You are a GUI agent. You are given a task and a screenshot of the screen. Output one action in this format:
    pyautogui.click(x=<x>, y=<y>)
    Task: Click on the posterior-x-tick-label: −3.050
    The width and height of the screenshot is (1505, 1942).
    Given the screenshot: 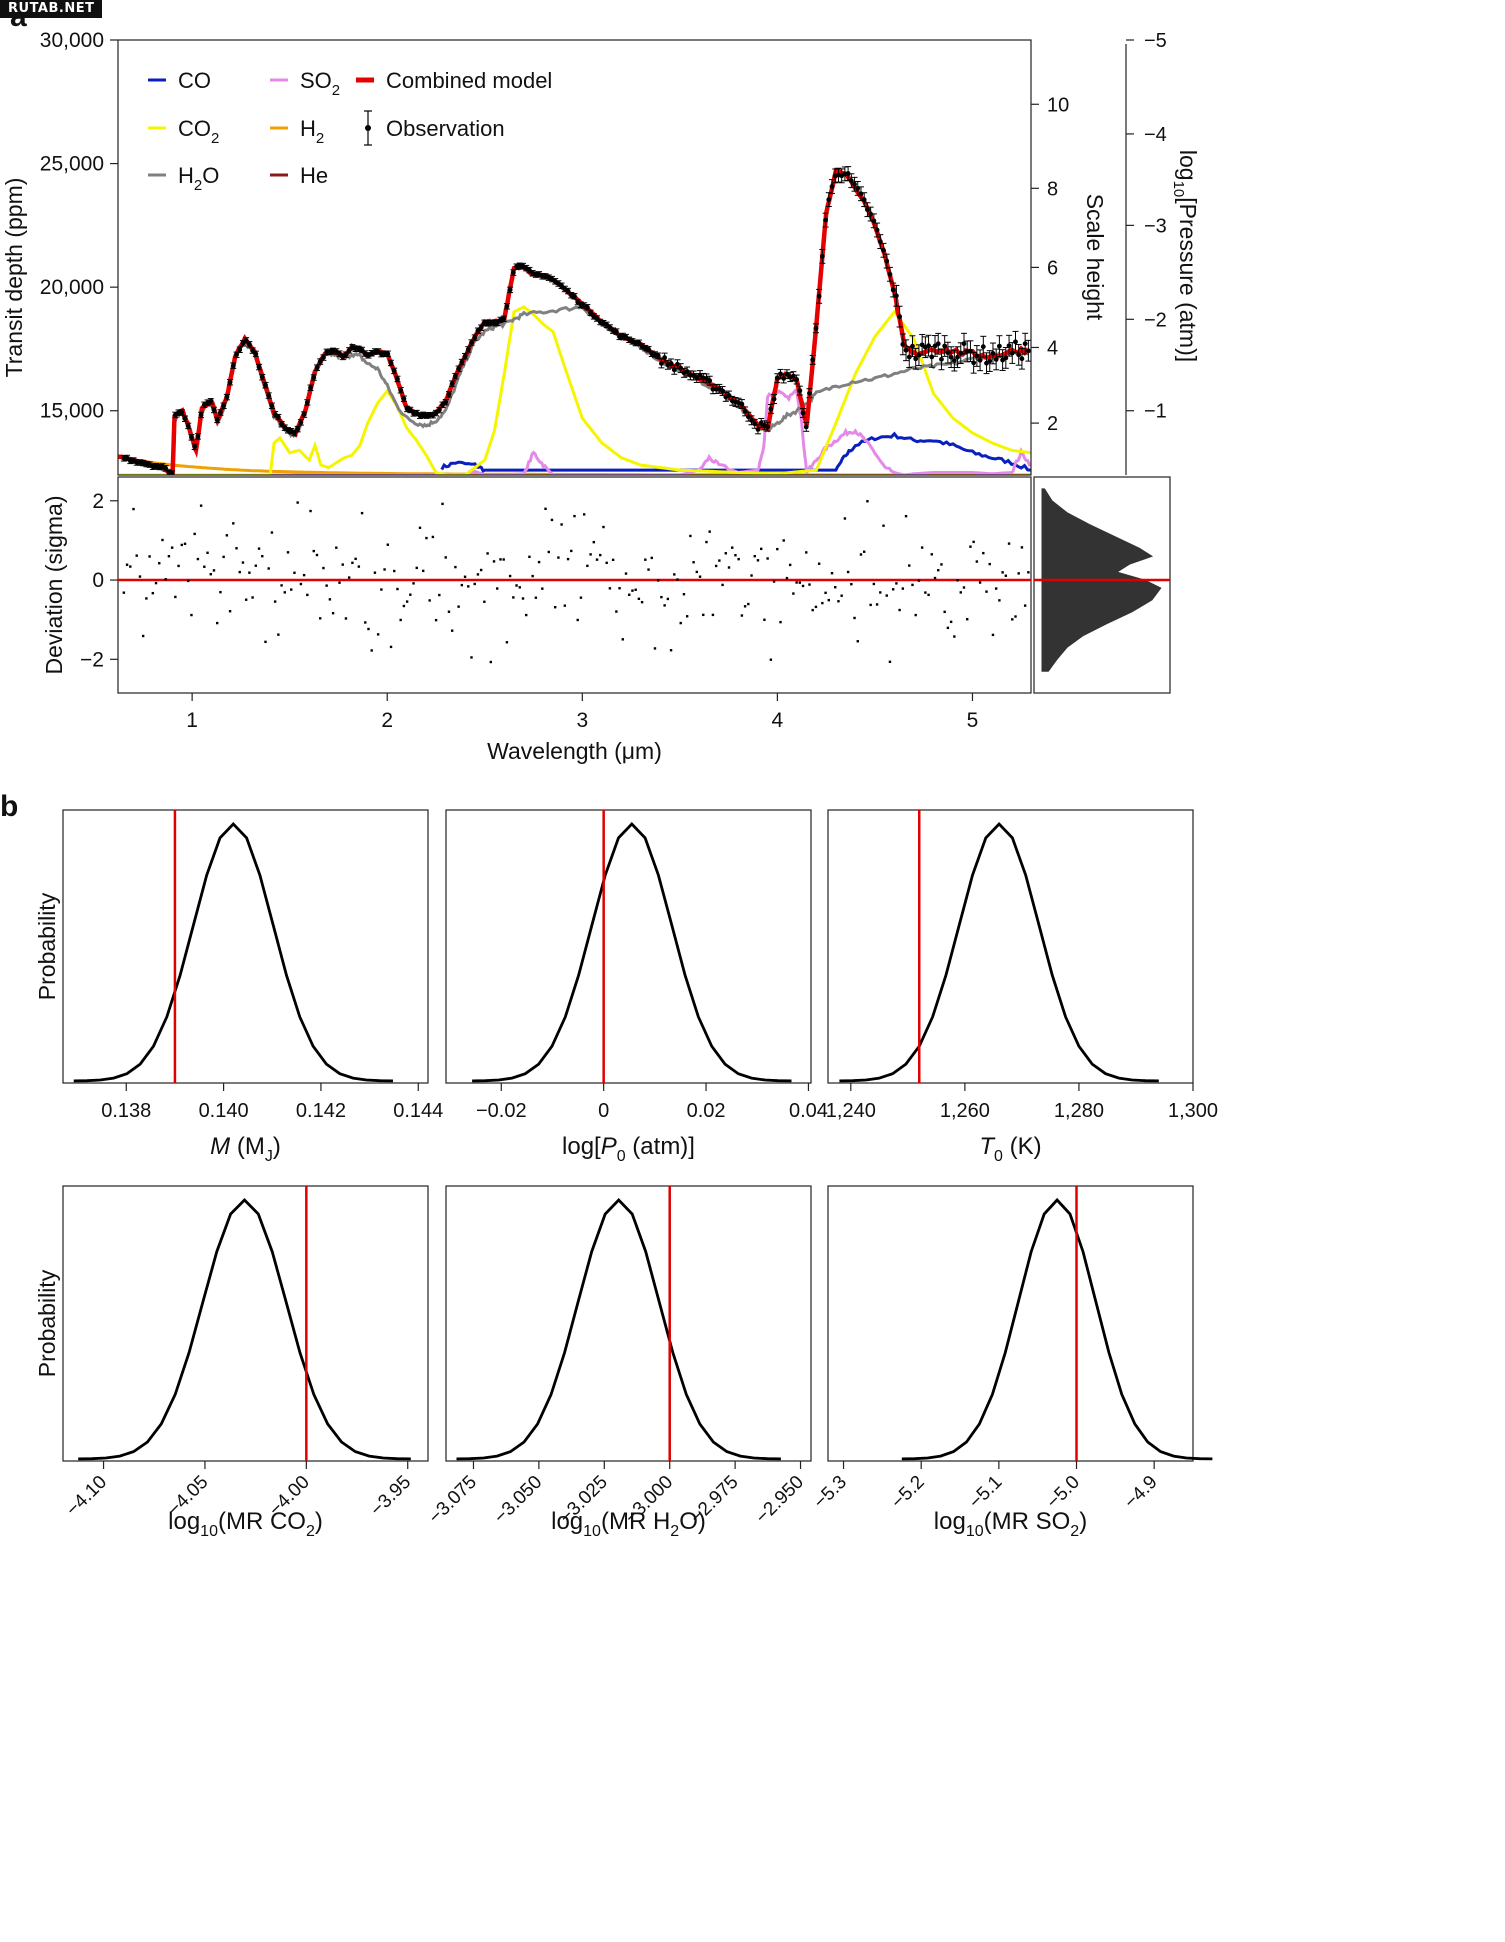 What is the action you would take?
    pyautogui.click(x=518, y=1500)
    